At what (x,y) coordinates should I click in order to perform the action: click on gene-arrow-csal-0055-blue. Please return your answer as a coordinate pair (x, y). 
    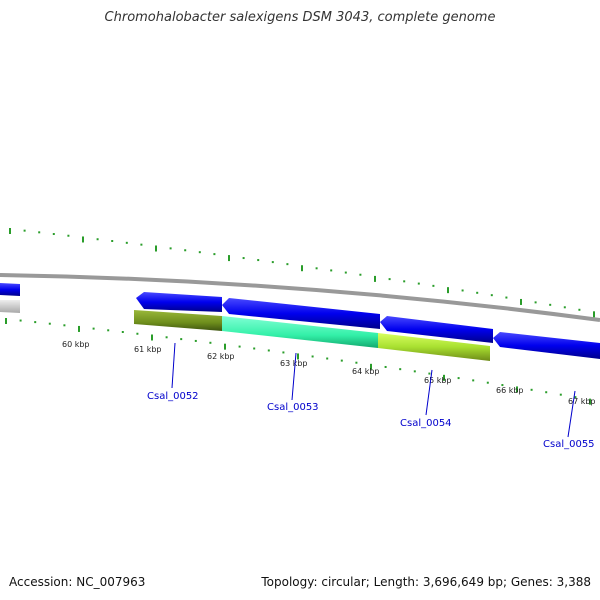
    Looking at the image, I should click on (546, 345).